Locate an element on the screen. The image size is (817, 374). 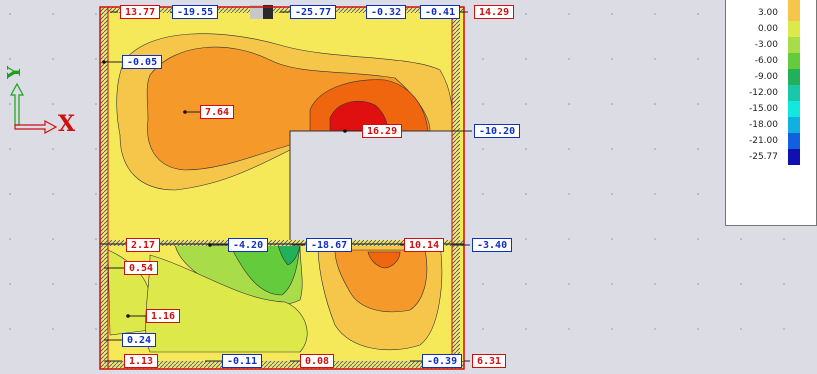
value-label-1-16: 1.16 is located at coordinates (163, 316).